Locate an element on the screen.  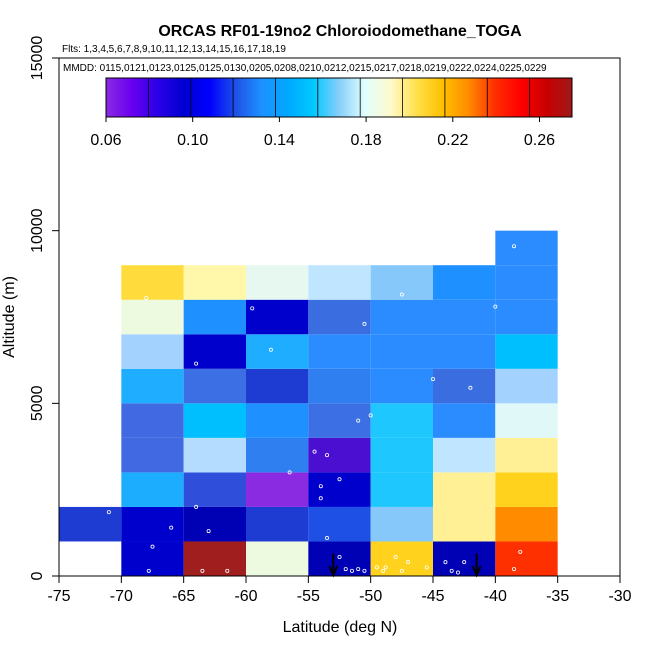
y-tick-label: 10000 is located at coordinates (37, 230).